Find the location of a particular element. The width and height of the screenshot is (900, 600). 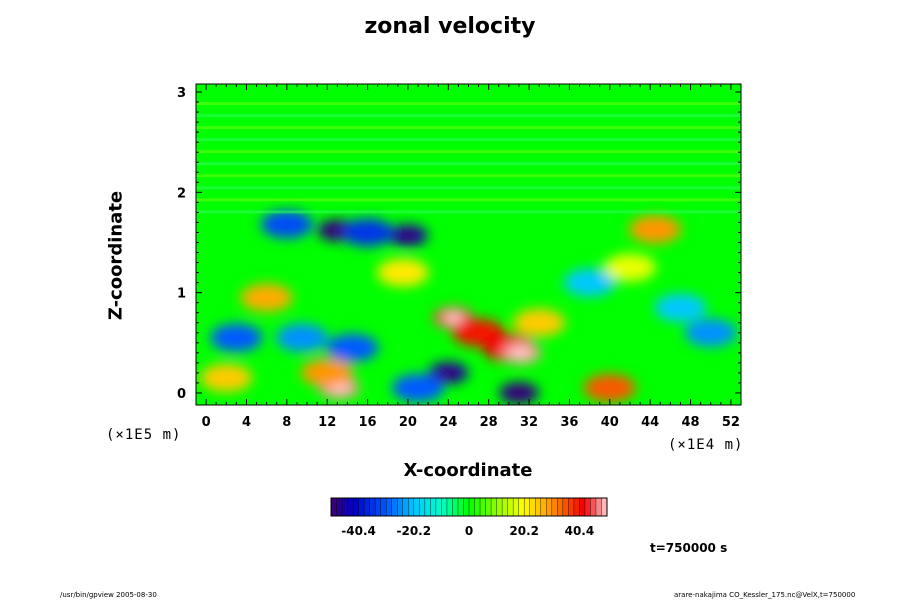

x-tick-label-8: 32 is located at coordinates (529, 422).